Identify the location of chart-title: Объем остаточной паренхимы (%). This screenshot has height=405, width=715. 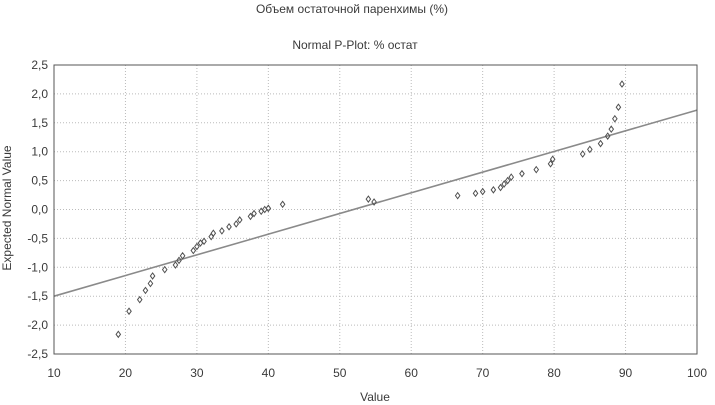
(352, 9).